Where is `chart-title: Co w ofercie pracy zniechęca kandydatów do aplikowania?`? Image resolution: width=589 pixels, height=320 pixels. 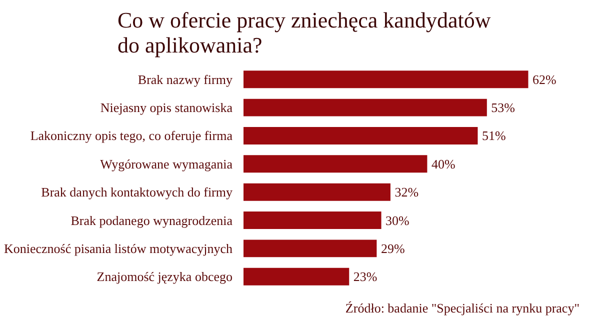 chart-title: Co w ofercie pracy zniechęca kandydatów do aplikowania? is located at coordinates (304, 33).